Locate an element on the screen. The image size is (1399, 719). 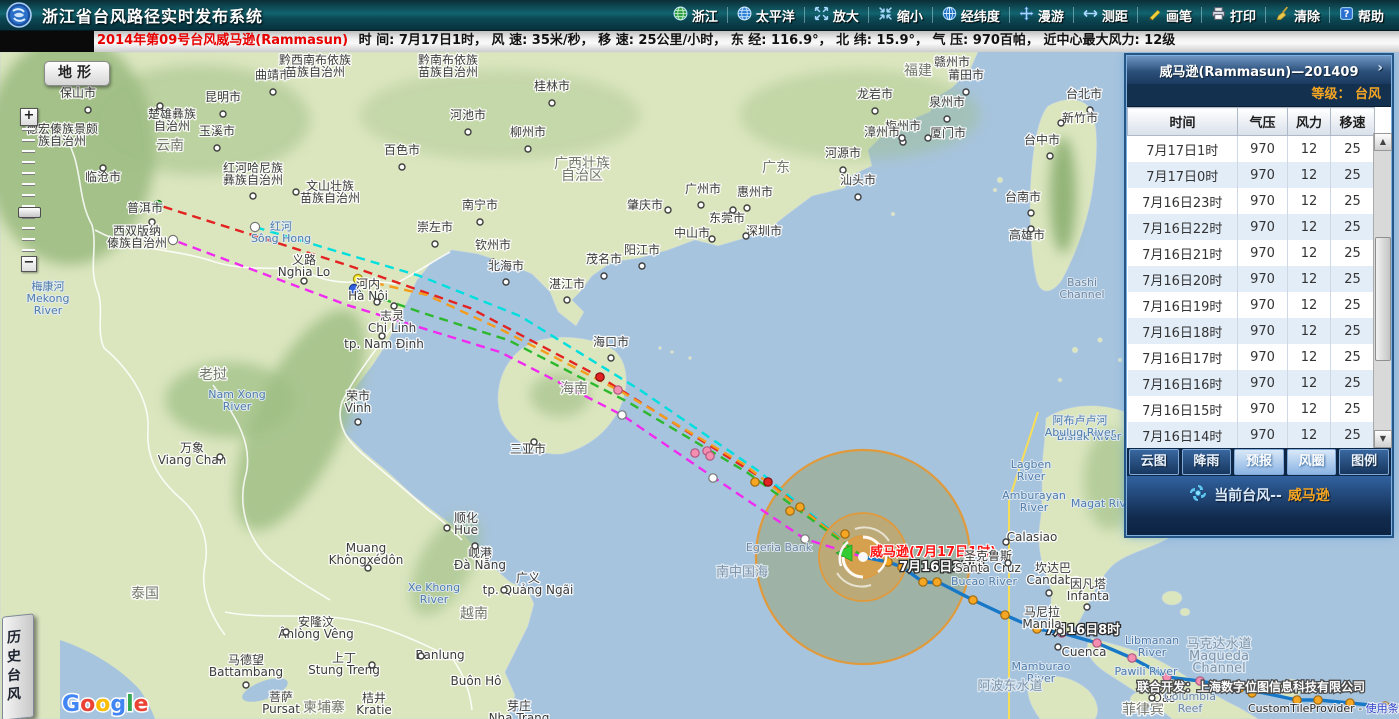
table-row: 7月16日22时 970 12 25 is located at coordinates (1251, 227).